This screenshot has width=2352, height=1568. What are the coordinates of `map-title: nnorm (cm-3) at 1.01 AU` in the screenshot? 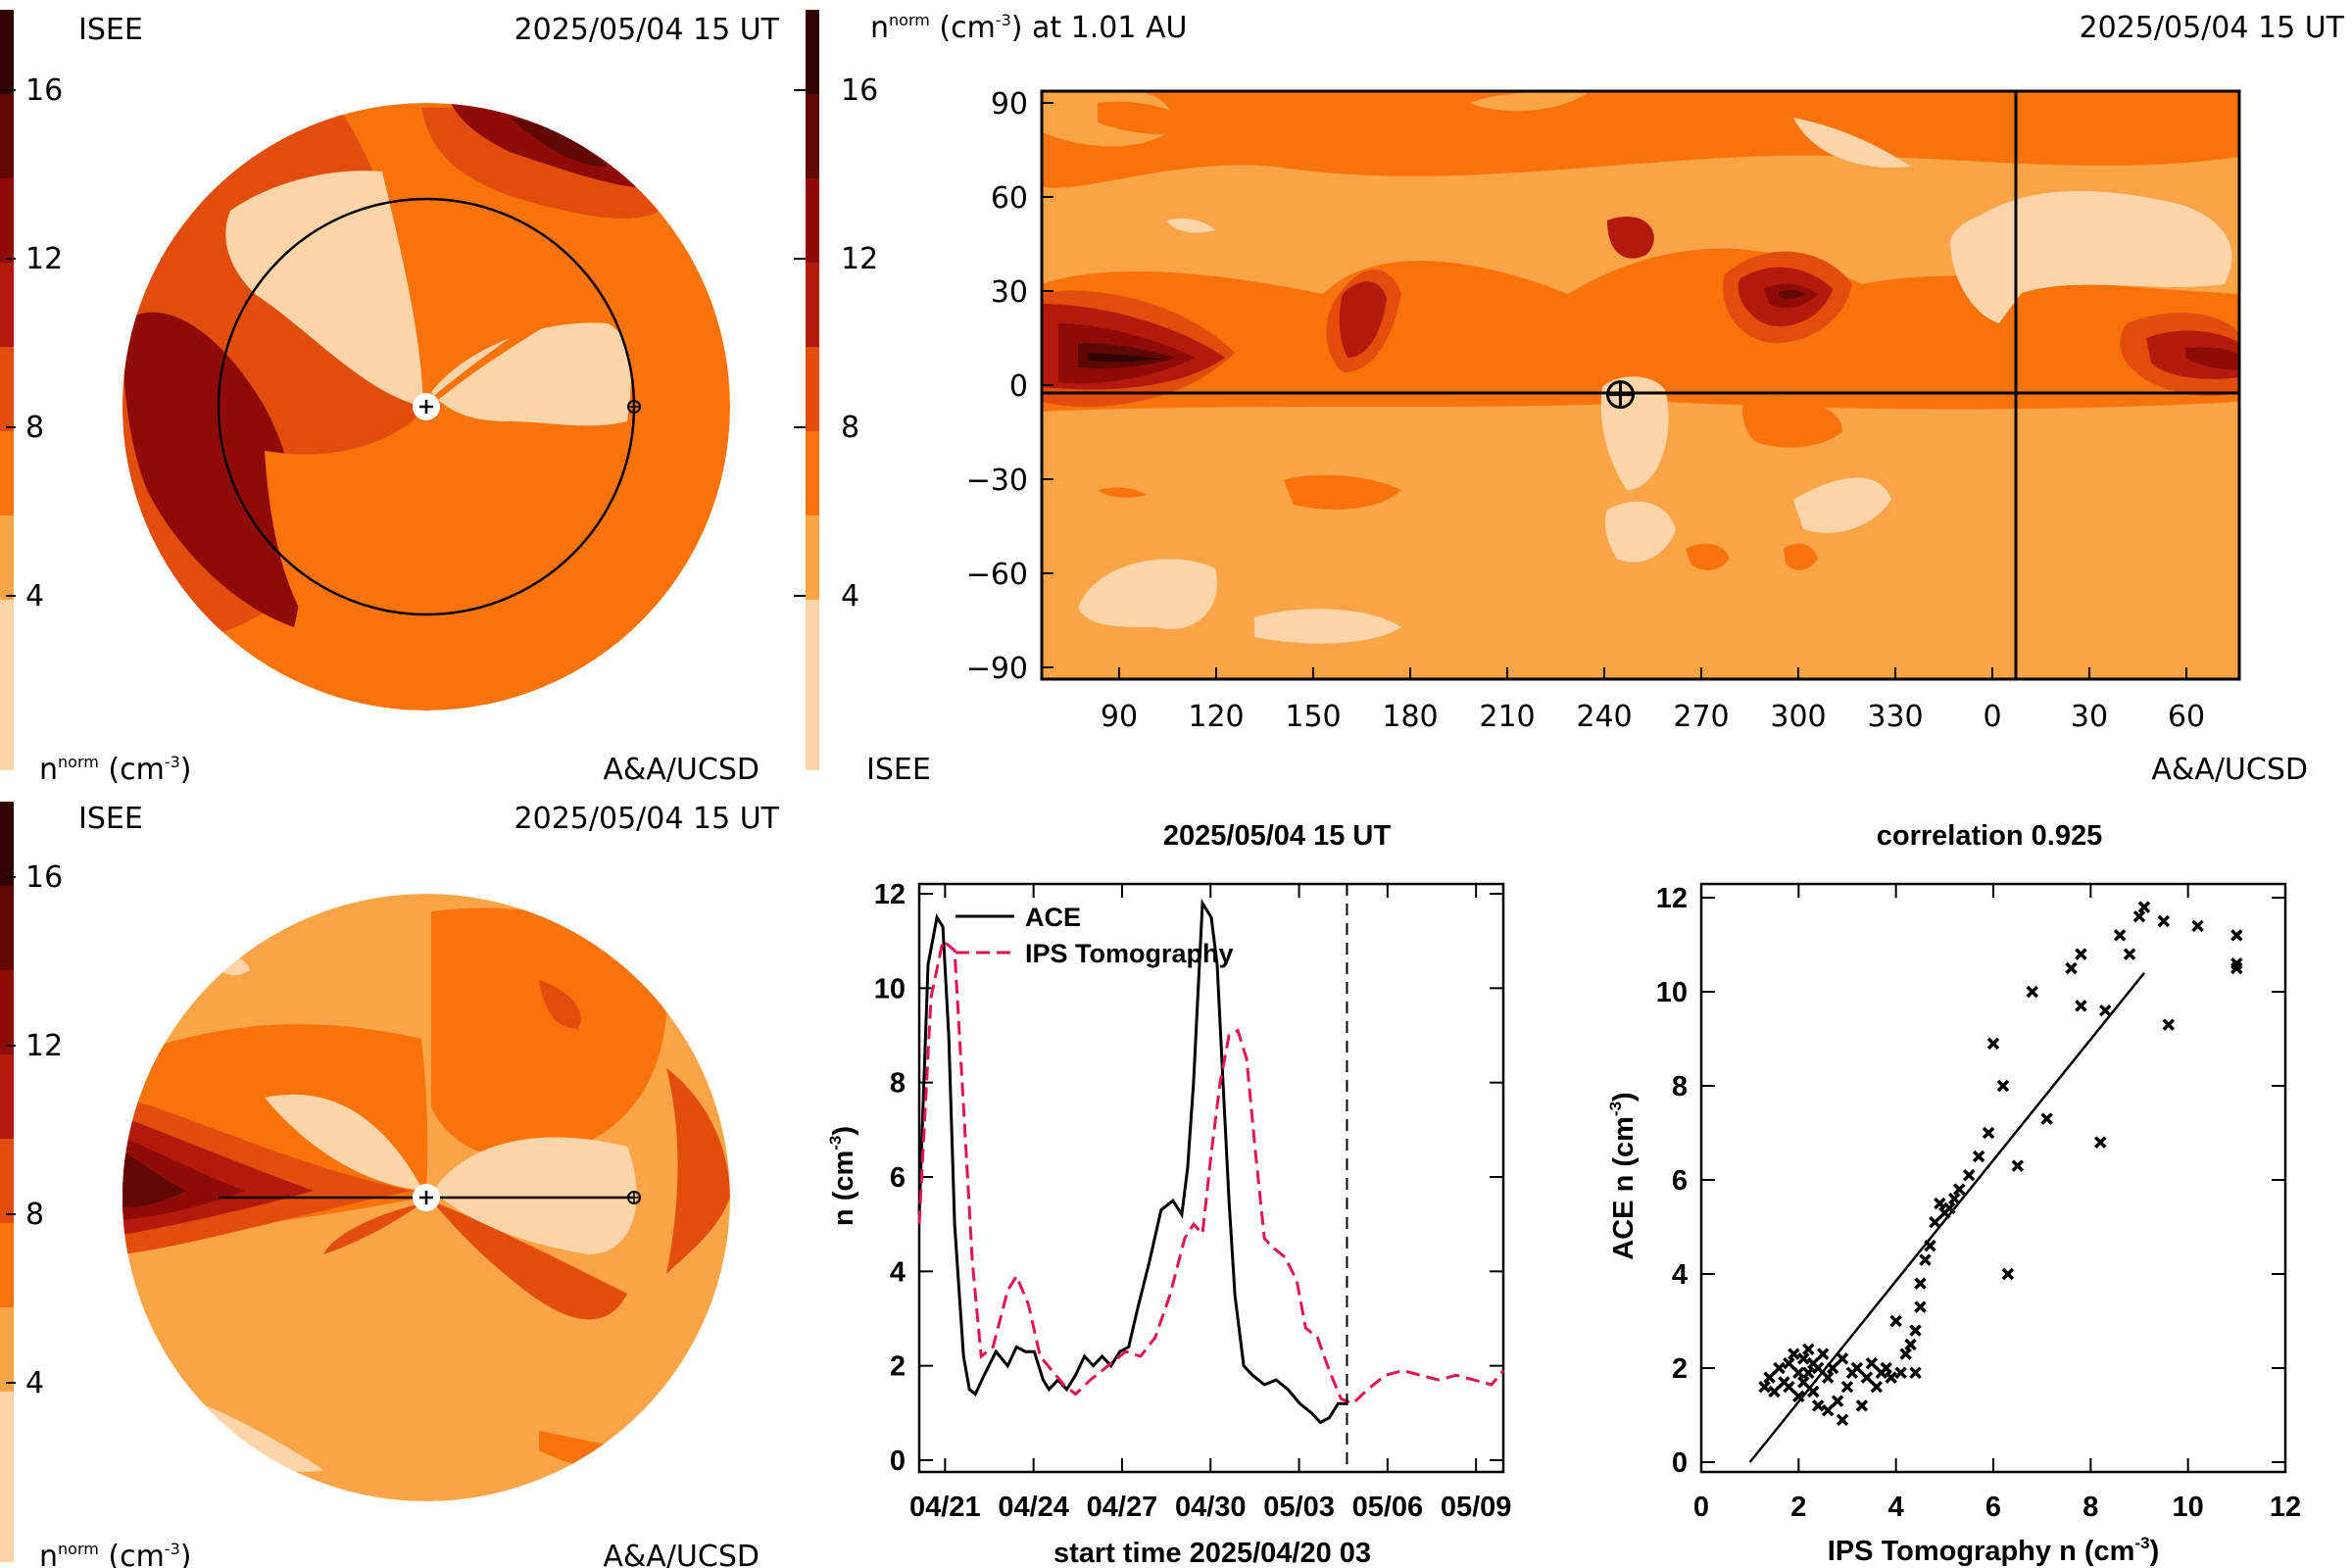 It's located at (1029, 28).